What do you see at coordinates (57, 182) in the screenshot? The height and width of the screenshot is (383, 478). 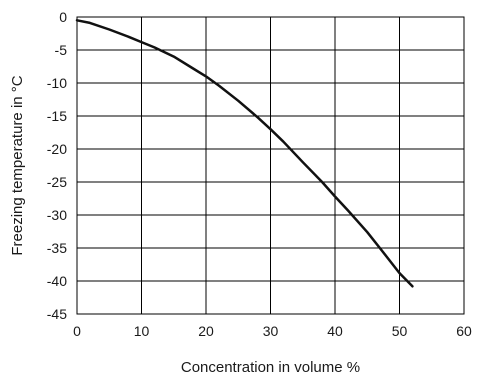 I see `y-tick-label: -25` at bounding box center [57, 182].